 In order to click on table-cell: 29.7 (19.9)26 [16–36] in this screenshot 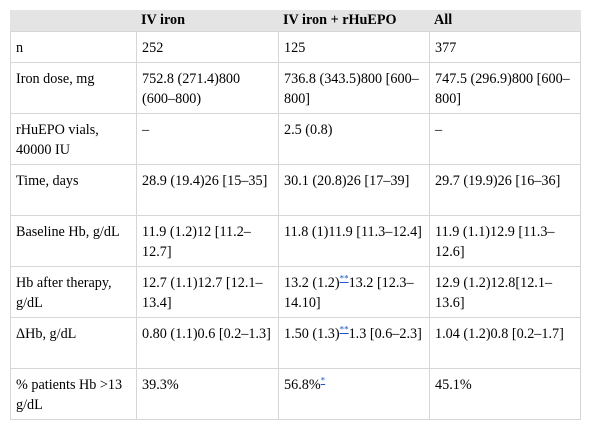, I will do `click(505, 190)`.